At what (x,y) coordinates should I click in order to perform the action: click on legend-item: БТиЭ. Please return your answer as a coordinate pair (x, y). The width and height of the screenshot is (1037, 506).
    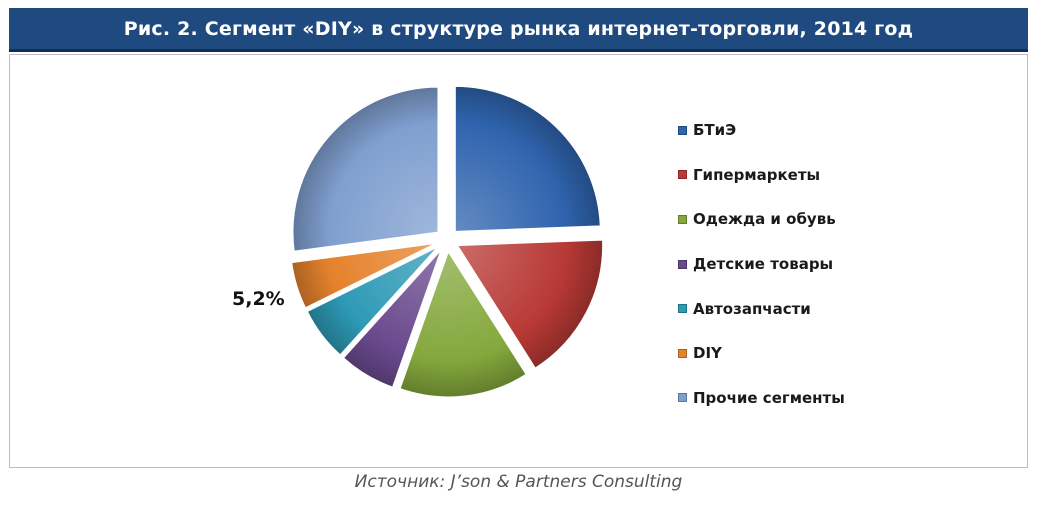
    Looking at the image, I should click on (761, 130).